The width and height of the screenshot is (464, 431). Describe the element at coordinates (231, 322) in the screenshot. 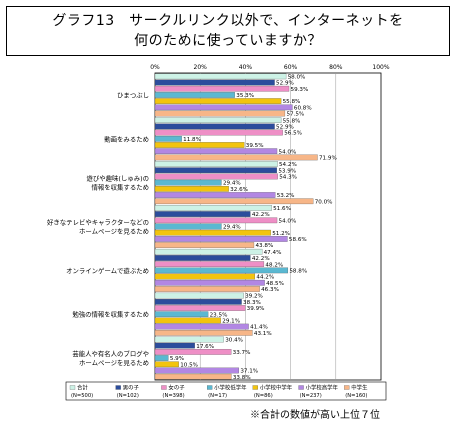

I see `data-label: 29.1%` at that location.